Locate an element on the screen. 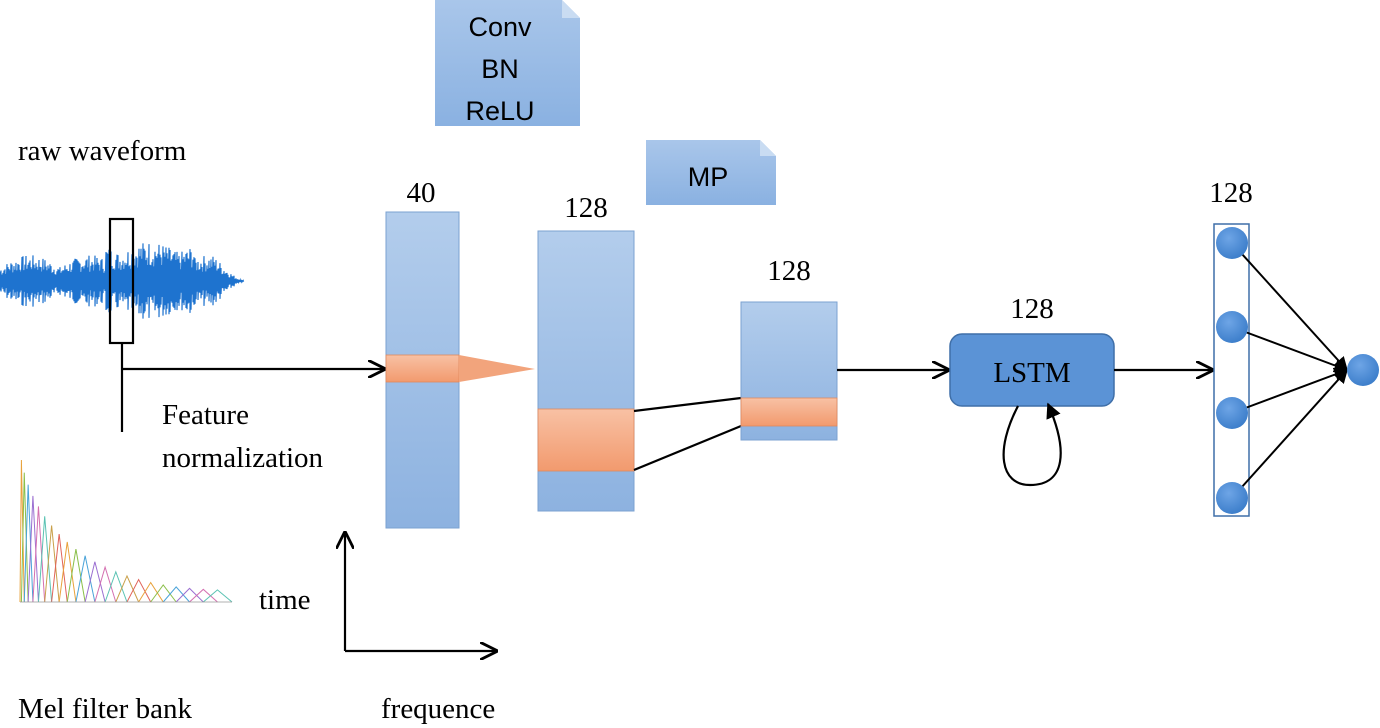 Image resolution: width=1380 pixels, height=728 pixels. waveform-icon is located at coordinates (122, 281).